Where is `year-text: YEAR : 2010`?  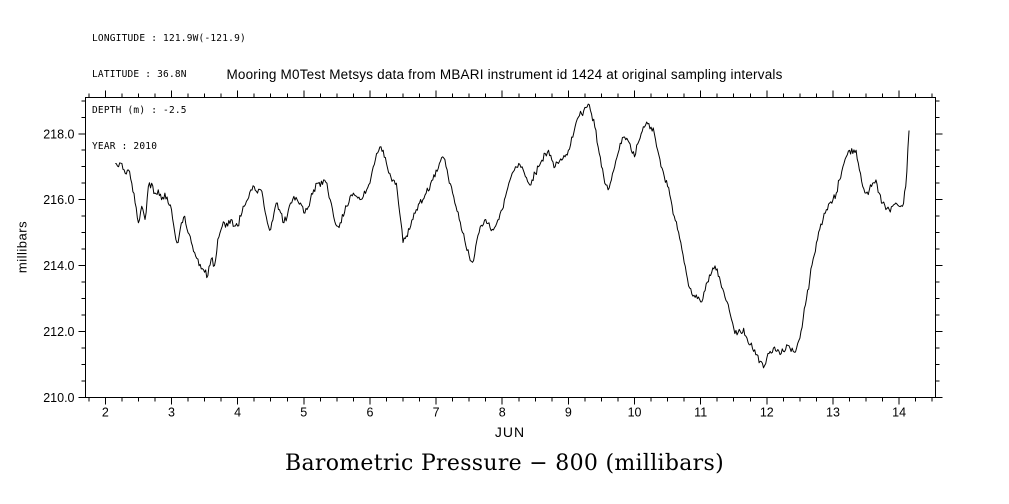 year-text: YEAR : 2010 is located at coordinates (125, 146).